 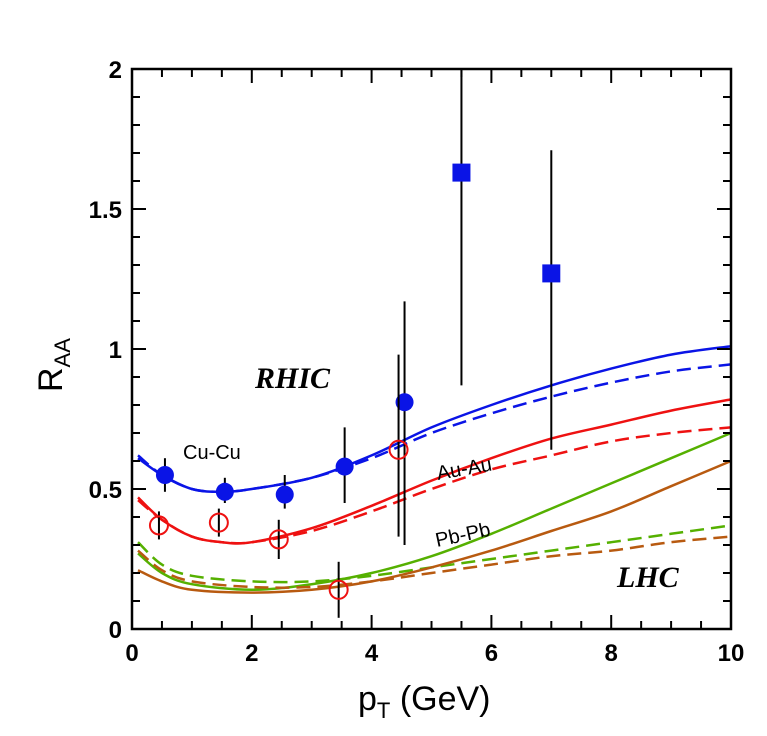 I want to click on curve-pbpb-dashed, so click(x=434, y=554).